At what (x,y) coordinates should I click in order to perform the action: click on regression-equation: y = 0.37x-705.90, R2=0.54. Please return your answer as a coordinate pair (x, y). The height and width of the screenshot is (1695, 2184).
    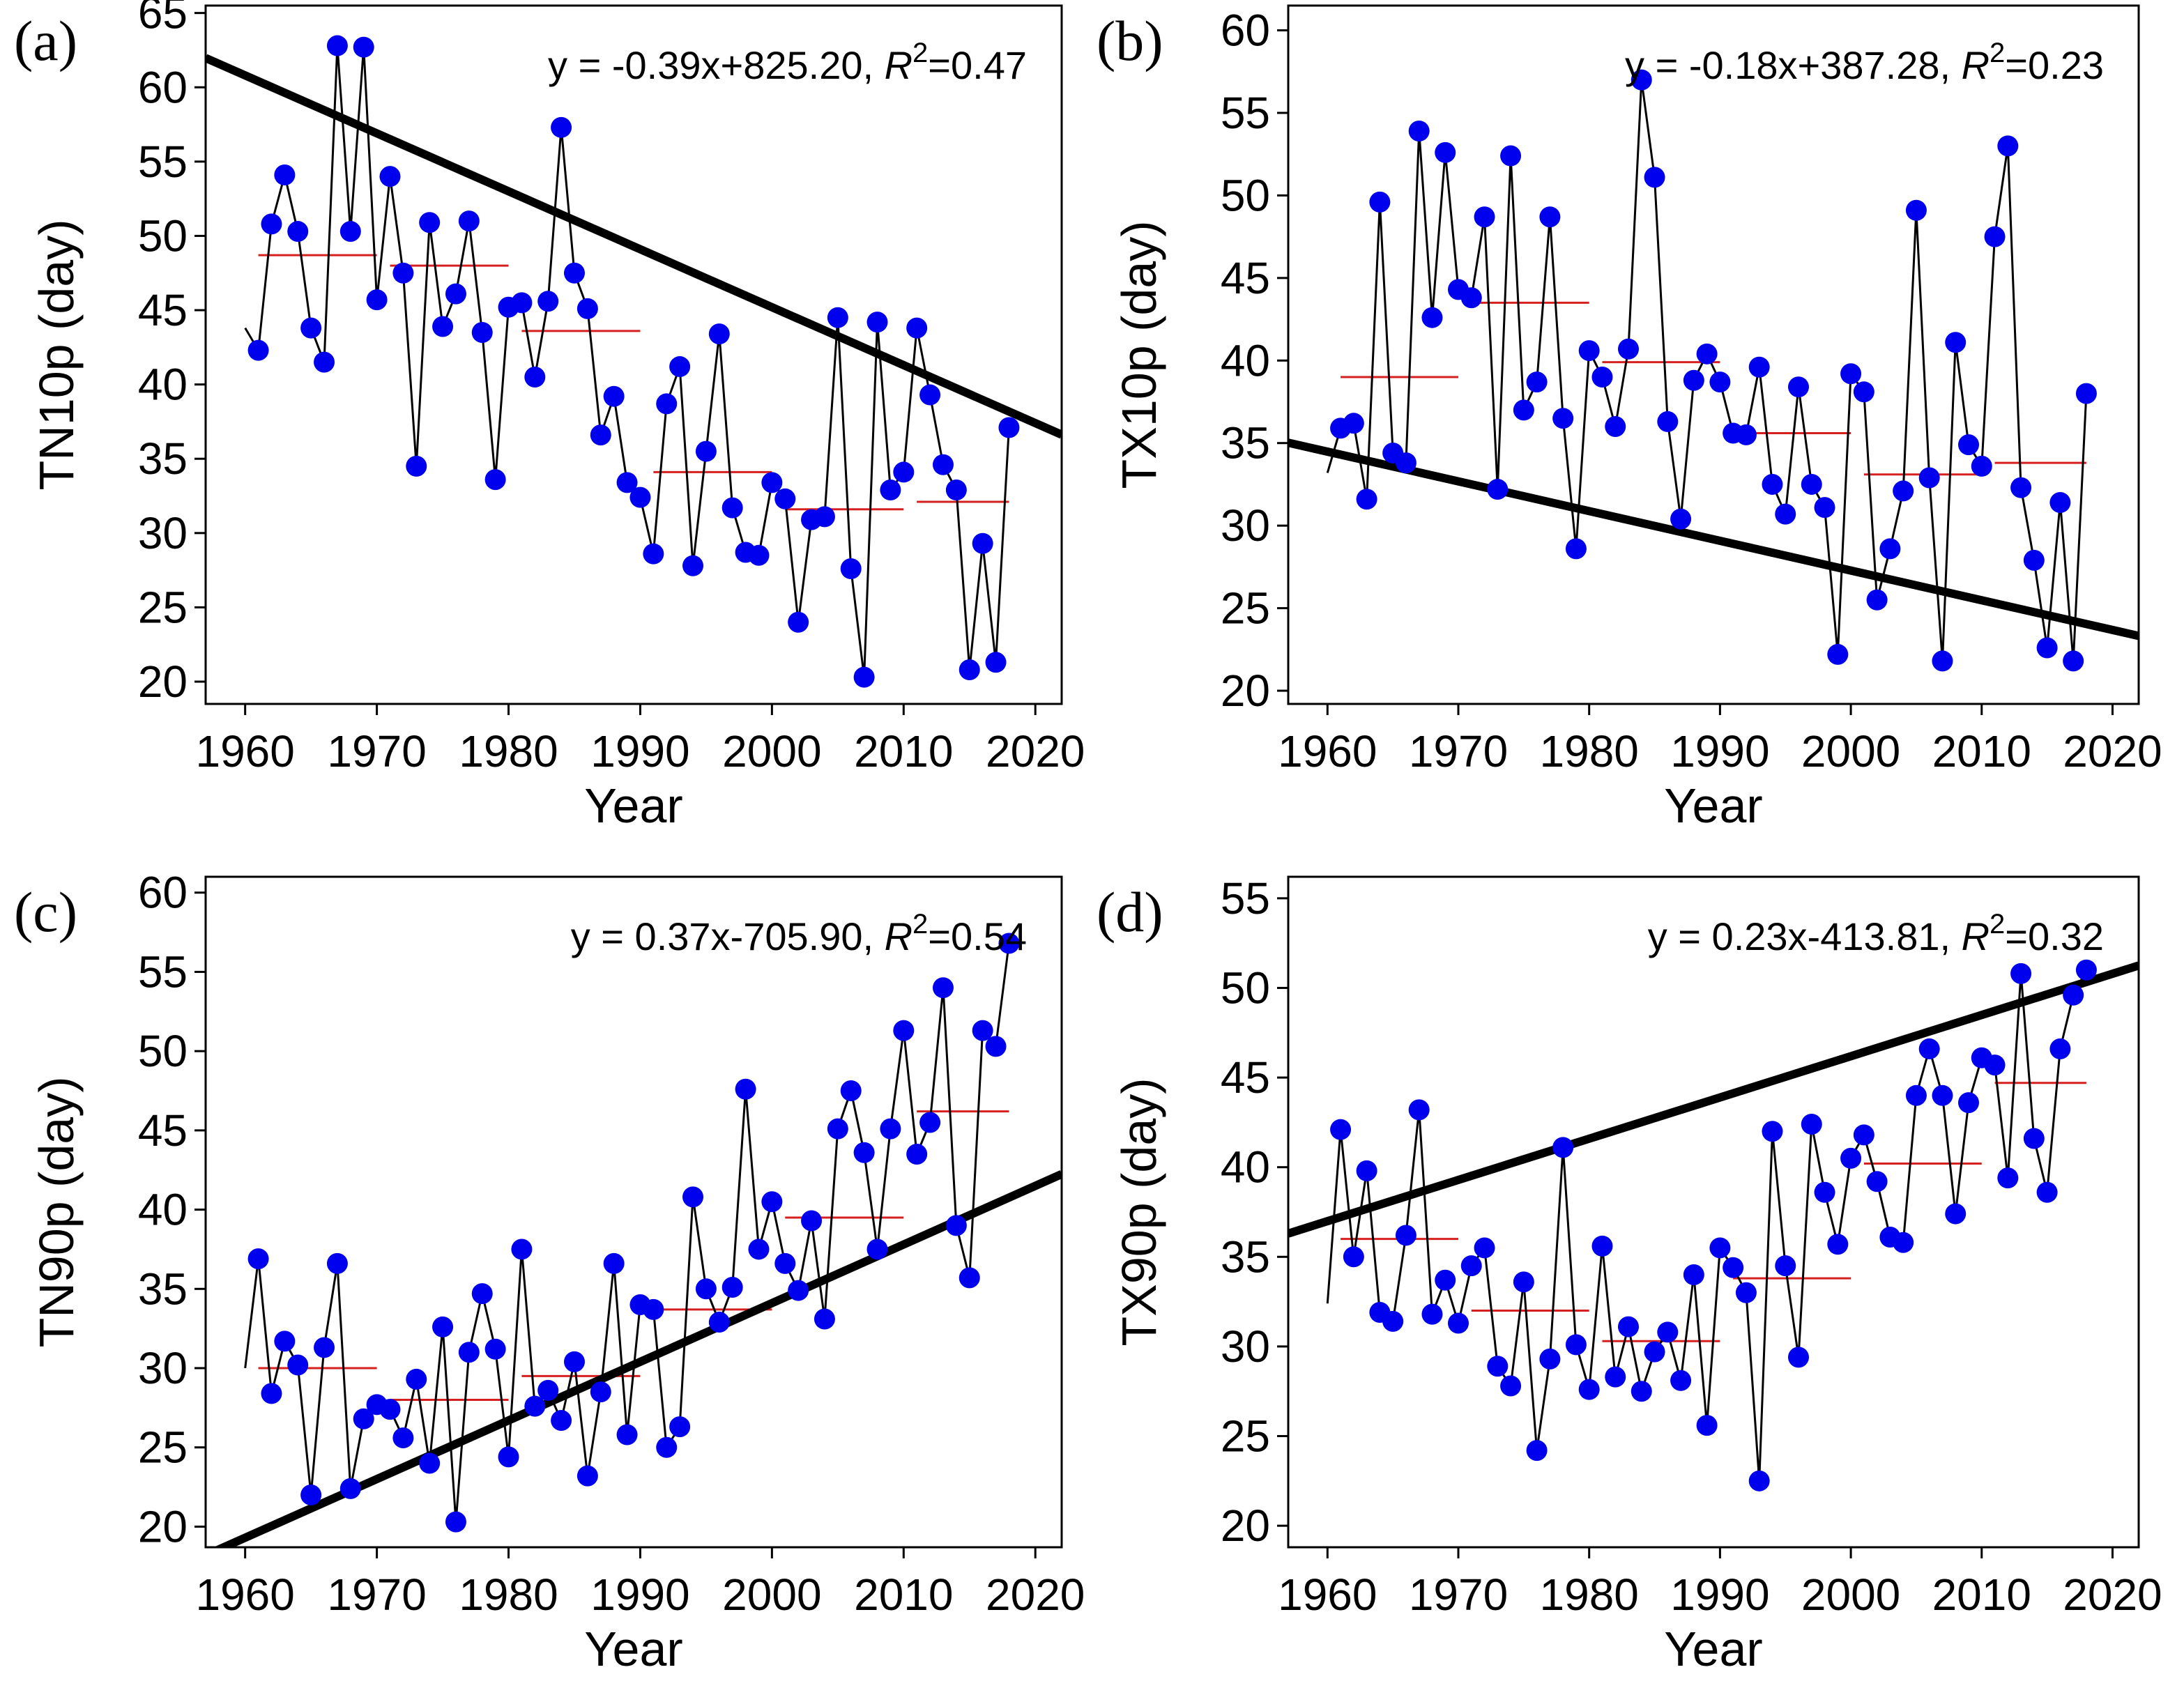
    Looking at the image, I should click on (799, 933).